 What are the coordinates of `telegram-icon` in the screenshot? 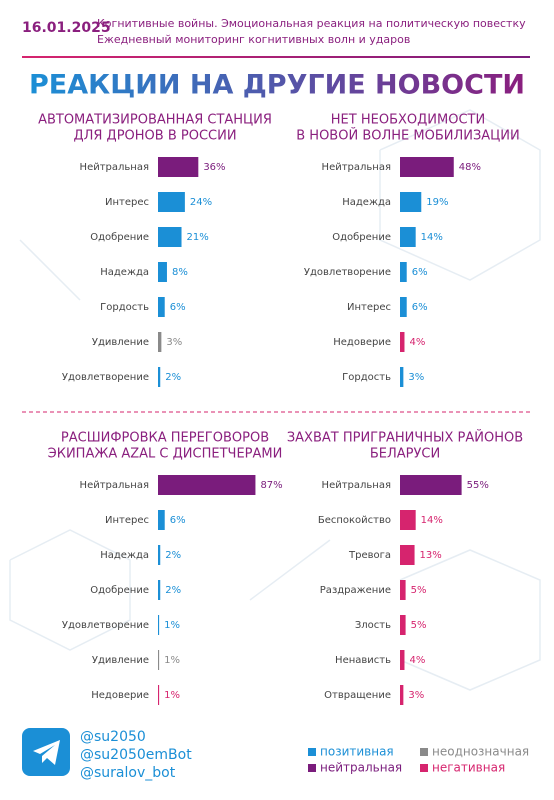 It's located at (46, 752).